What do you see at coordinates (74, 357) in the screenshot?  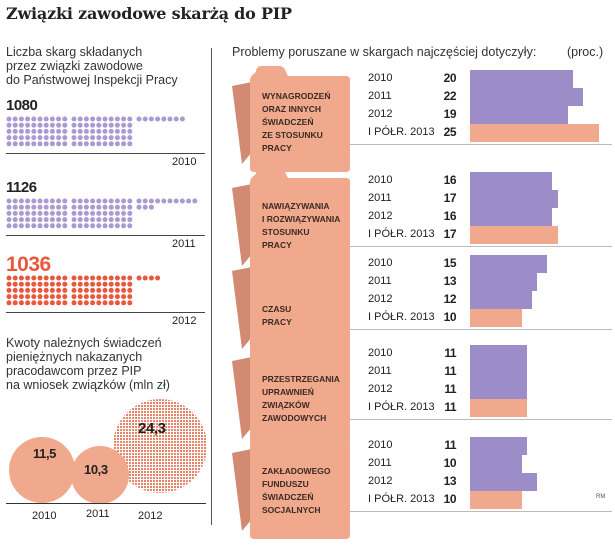 I see `heading-line: pieniężnych nakazanych` at bounding box center [74, 357].